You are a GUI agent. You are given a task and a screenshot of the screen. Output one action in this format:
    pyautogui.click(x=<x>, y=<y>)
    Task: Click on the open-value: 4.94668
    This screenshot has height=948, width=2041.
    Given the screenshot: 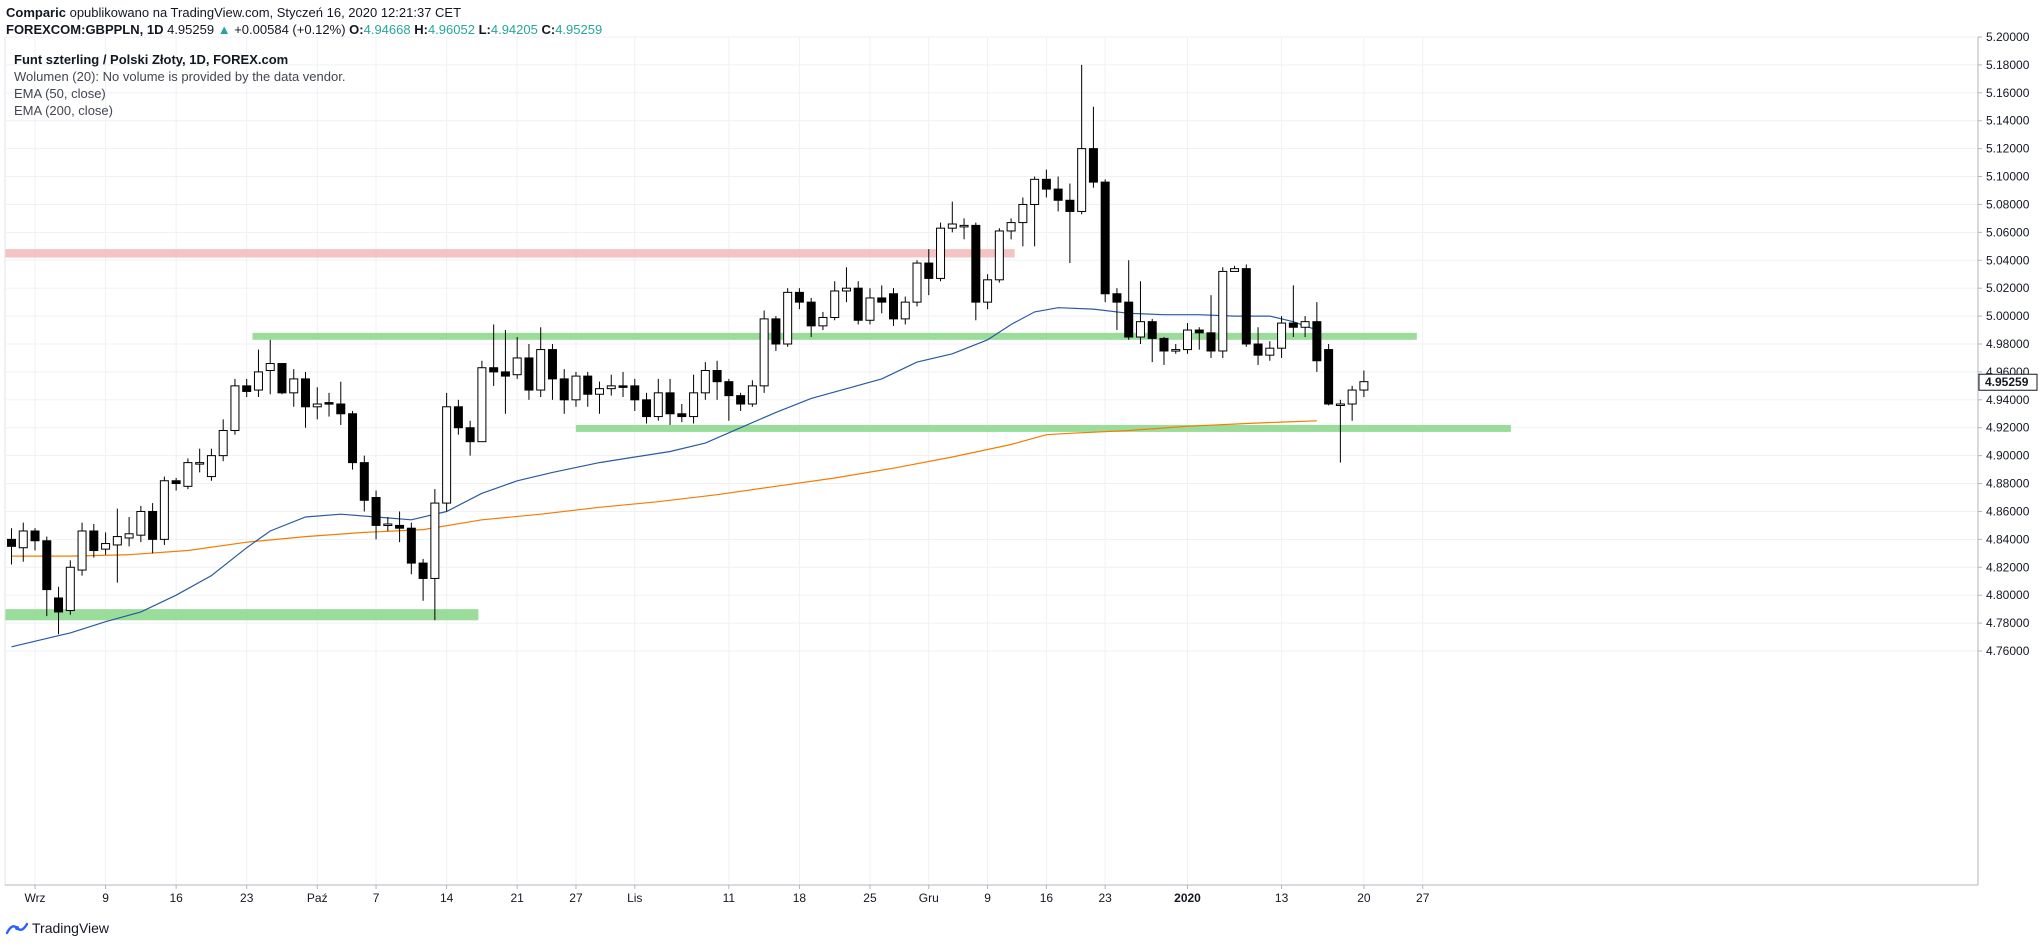 What is the action you would take?
    pyautogui.click(x=387, y=29)
    